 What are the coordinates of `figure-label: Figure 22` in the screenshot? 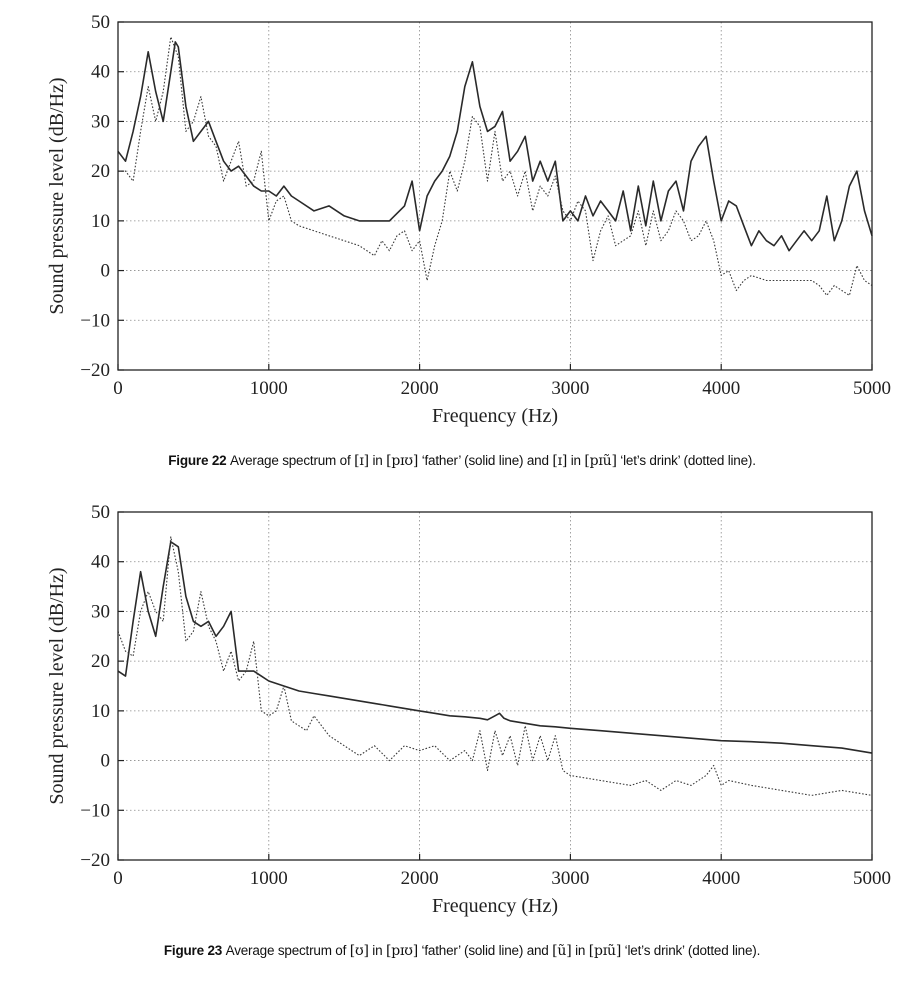 It's located at (197, 460).